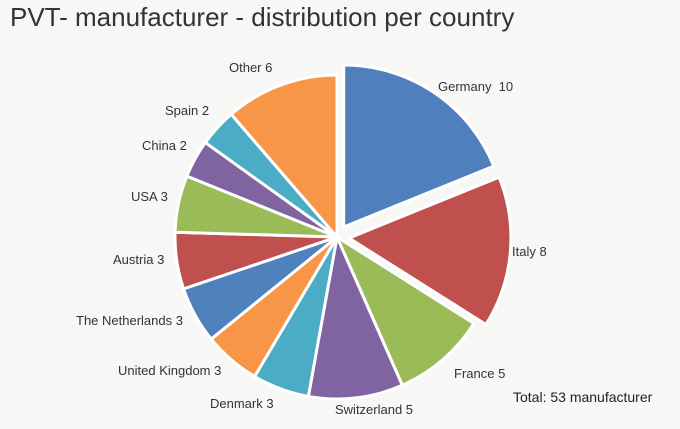  Describe the element at coordinates (479, 373) in the screenshot. I see `slice-label-france: France 5` at that location.